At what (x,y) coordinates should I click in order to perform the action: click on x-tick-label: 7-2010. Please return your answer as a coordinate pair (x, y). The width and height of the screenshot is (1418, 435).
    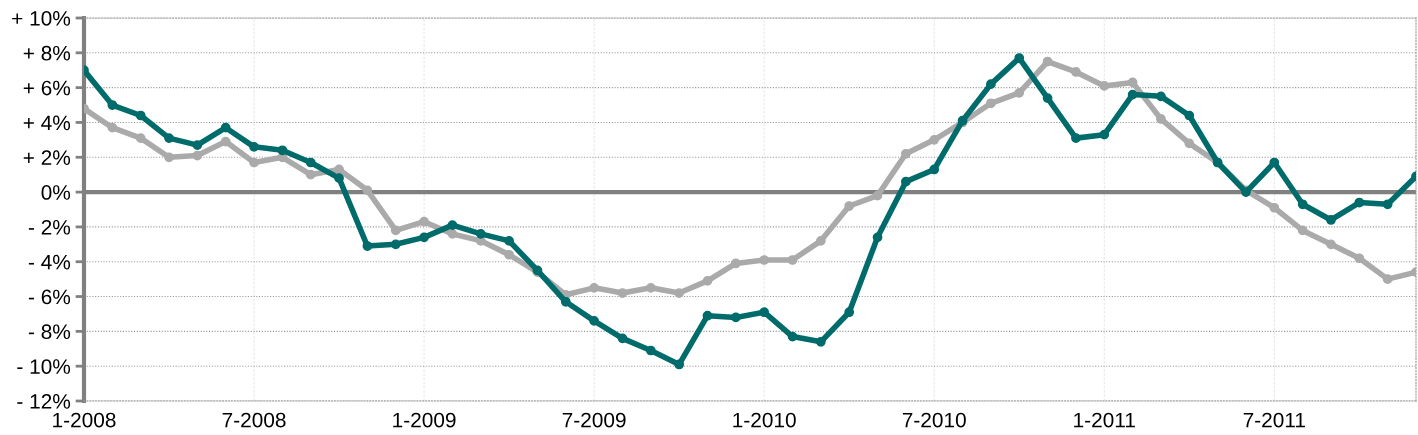
    Looking at the image, I should click on (934, 420).